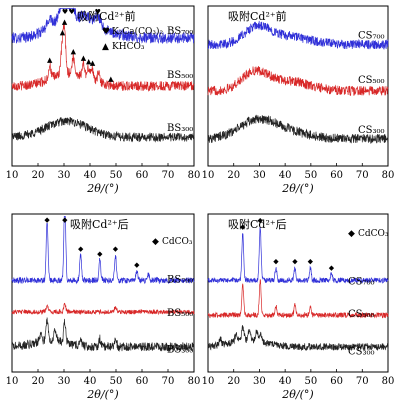  I want to click on legend-glyph: ▲, so click(105, 47).